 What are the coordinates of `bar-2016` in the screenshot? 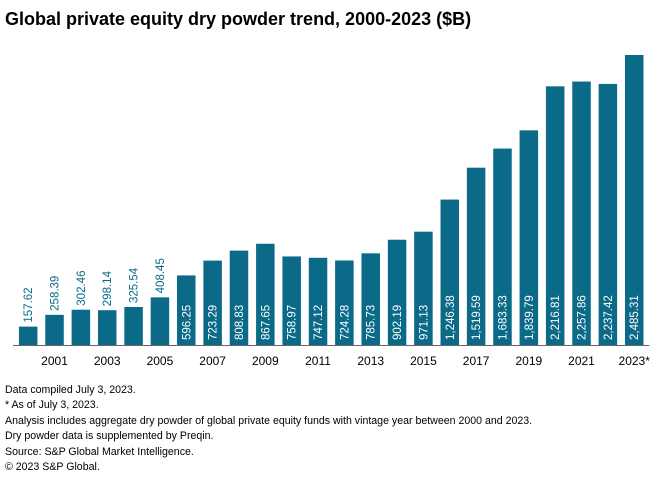 It's located at (450, 272).